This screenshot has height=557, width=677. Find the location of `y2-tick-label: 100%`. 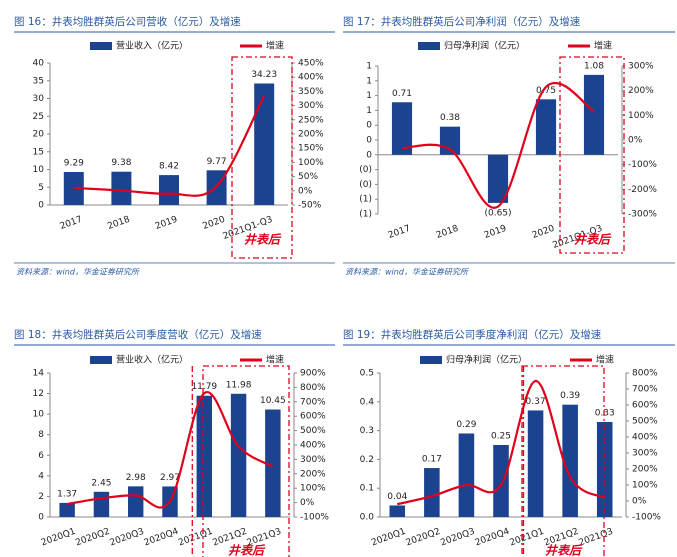

y2-tick-label: 100% is located at coordinates (641, 116).